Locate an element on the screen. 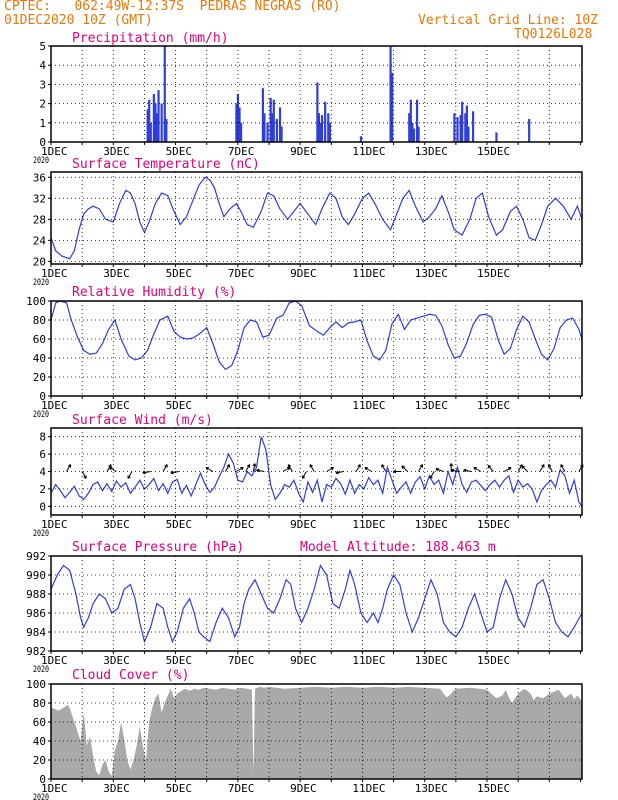 This screenshot has height=800, width=618. panel-6-frame is located at coordinates (316, 731).